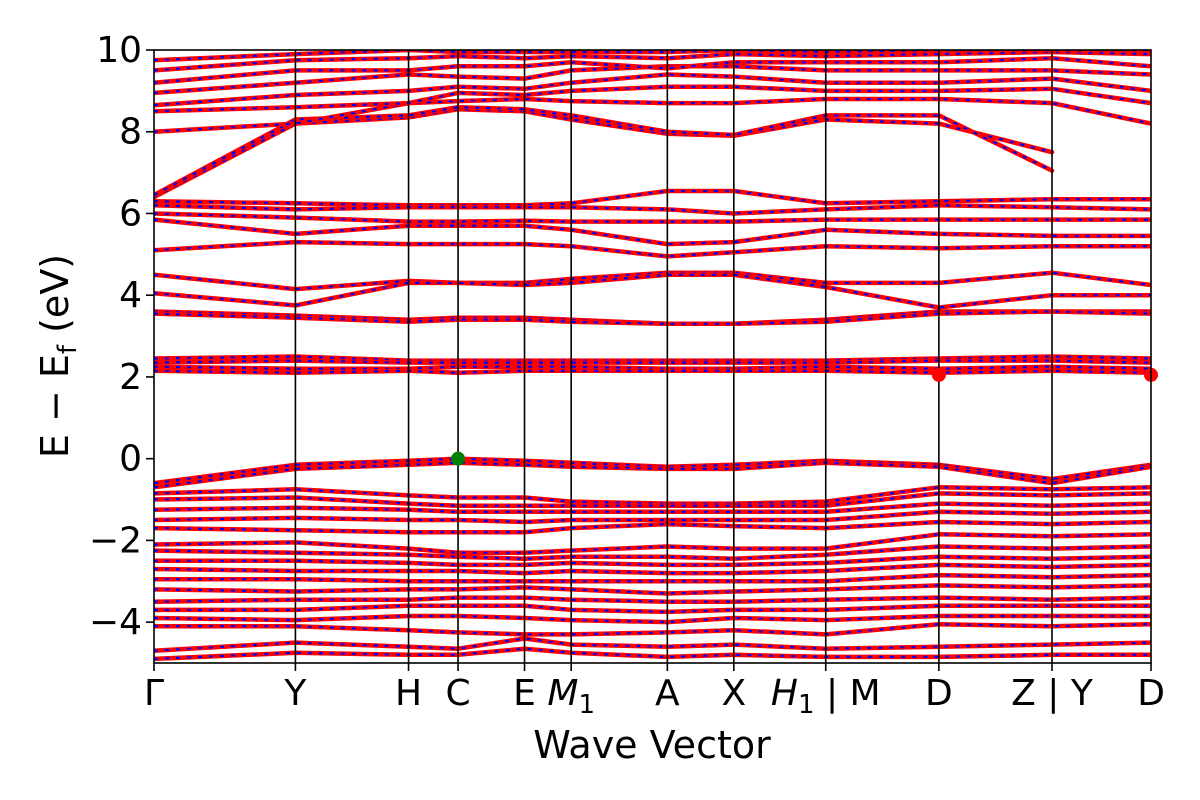  I want to click on x-tick-label-sub-8: 1, so click(806, 705).